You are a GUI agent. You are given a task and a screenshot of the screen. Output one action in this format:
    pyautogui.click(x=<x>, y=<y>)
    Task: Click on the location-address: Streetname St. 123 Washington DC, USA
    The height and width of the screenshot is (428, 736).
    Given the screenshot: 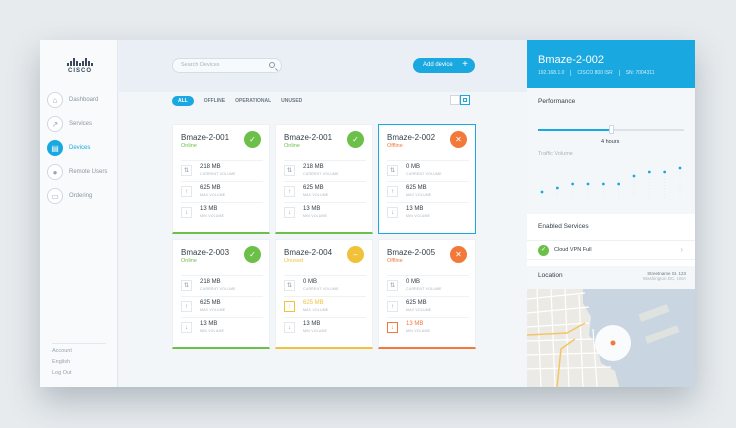 What is the action you would take?
    pyautogui.click(x=664, y=276)
    